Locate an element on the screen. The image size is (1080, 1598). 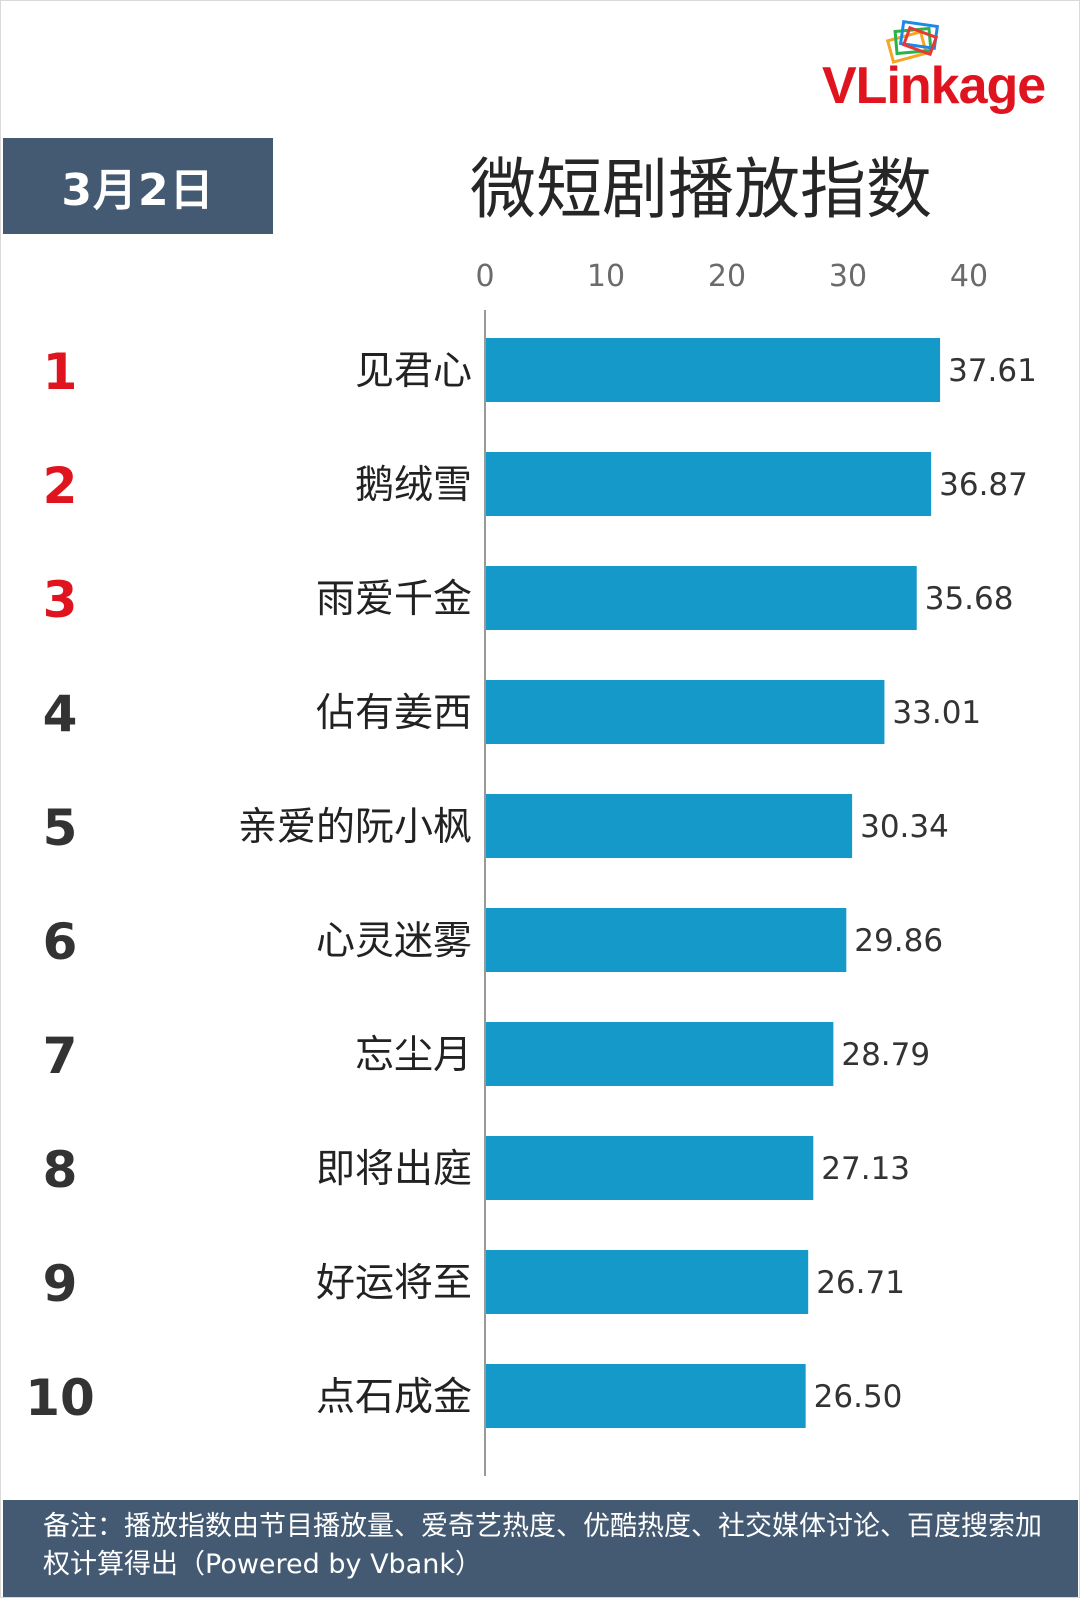
data-label: 26.50 is located at coordinates (858, 1397).